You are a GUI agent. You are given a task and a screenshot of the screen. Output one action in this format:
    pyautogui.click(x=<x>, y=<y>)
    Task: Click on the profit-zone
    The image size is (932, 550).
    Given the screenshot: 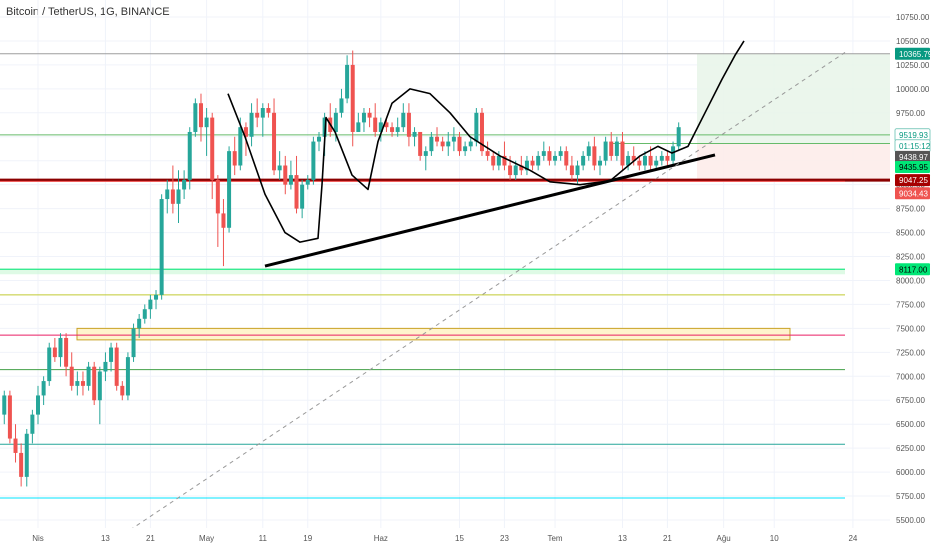 What is the action you would take?
    pyautogui.click(x=793, y=98)
    